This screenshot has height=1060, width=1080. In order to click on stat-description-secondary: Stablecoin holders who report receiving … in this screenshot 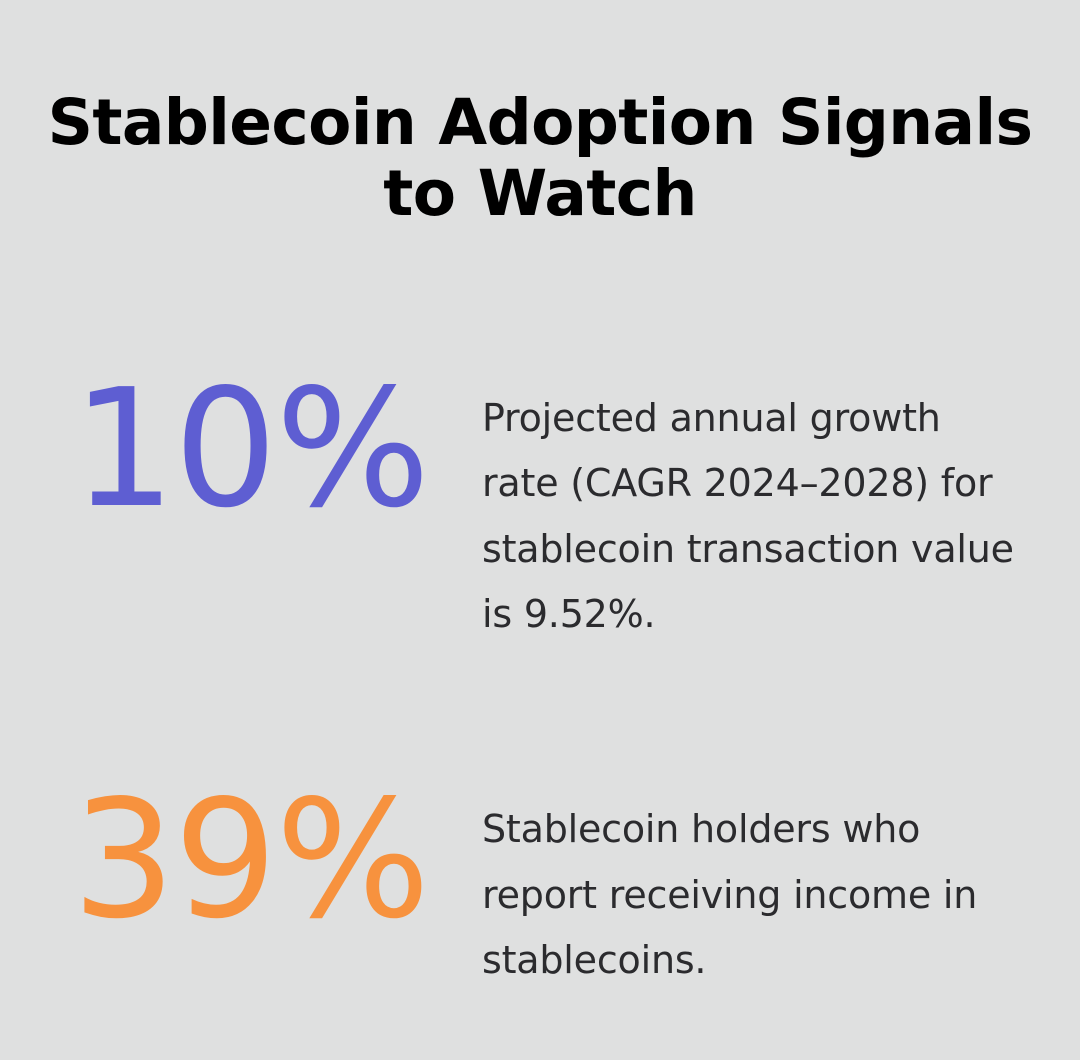, I will do `click(730, 895)`.